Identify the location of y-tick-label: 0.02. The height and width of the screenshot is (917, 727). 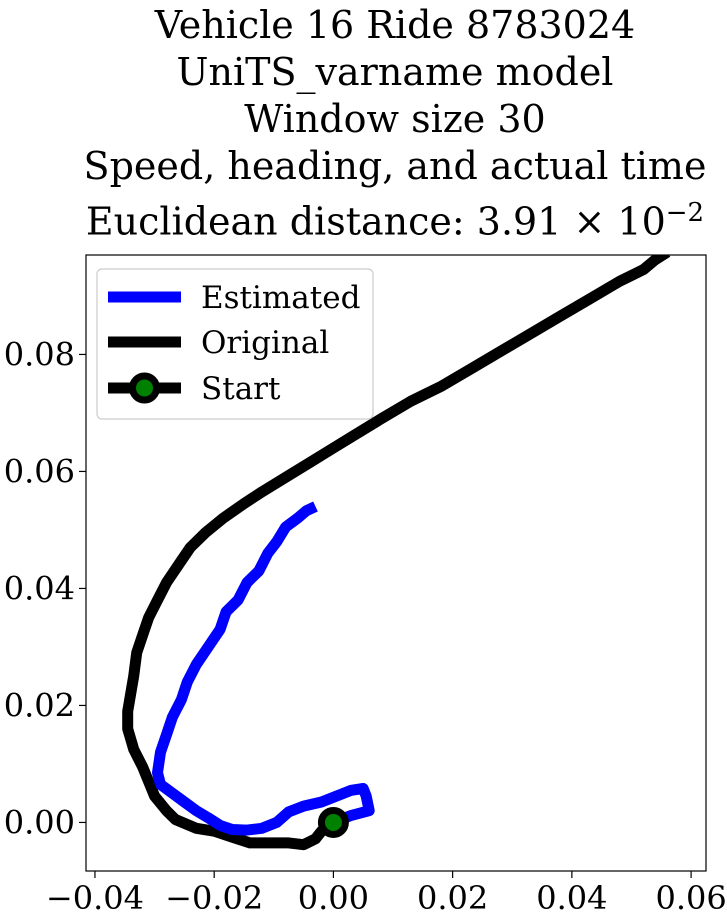
(39, 705).